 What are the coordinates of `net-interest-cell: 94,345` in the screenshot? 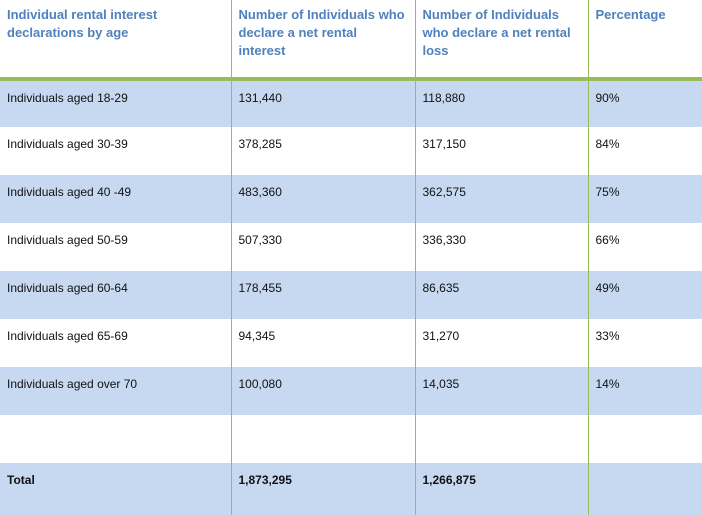 It's located at (322, 343).